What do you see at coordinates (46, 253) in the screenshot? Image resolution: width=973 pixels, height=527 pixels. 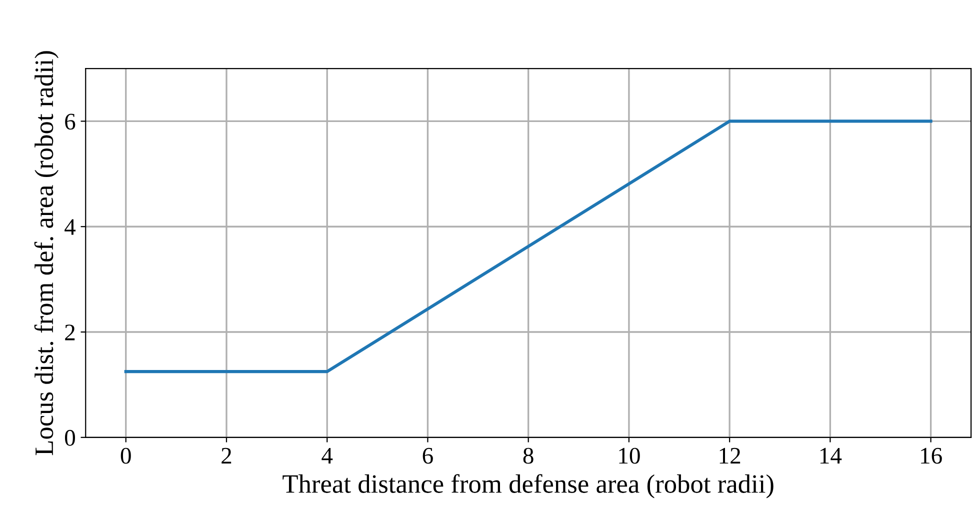 I see `y-axis-title: Locus dist. from def. area (robot radii)` at bounding box center [46, 253].